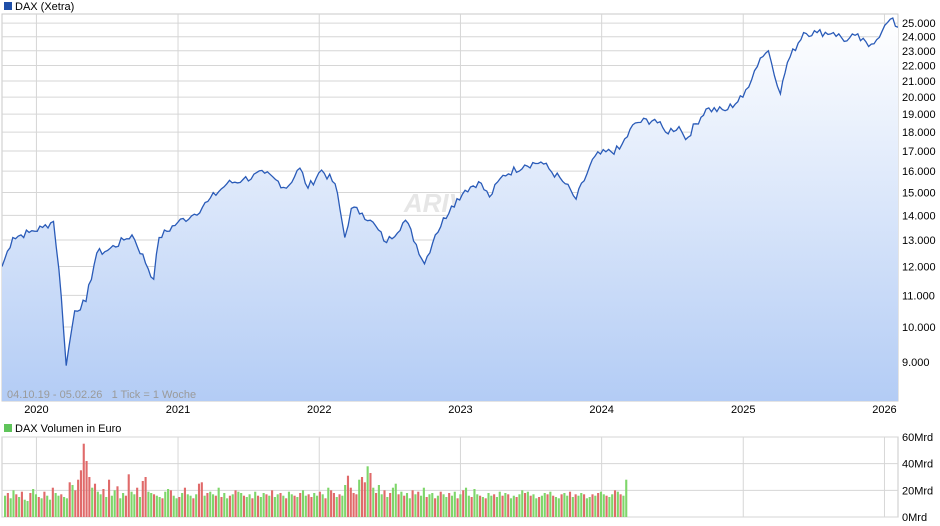  I want to click on volume-bars, so click(316, 480).